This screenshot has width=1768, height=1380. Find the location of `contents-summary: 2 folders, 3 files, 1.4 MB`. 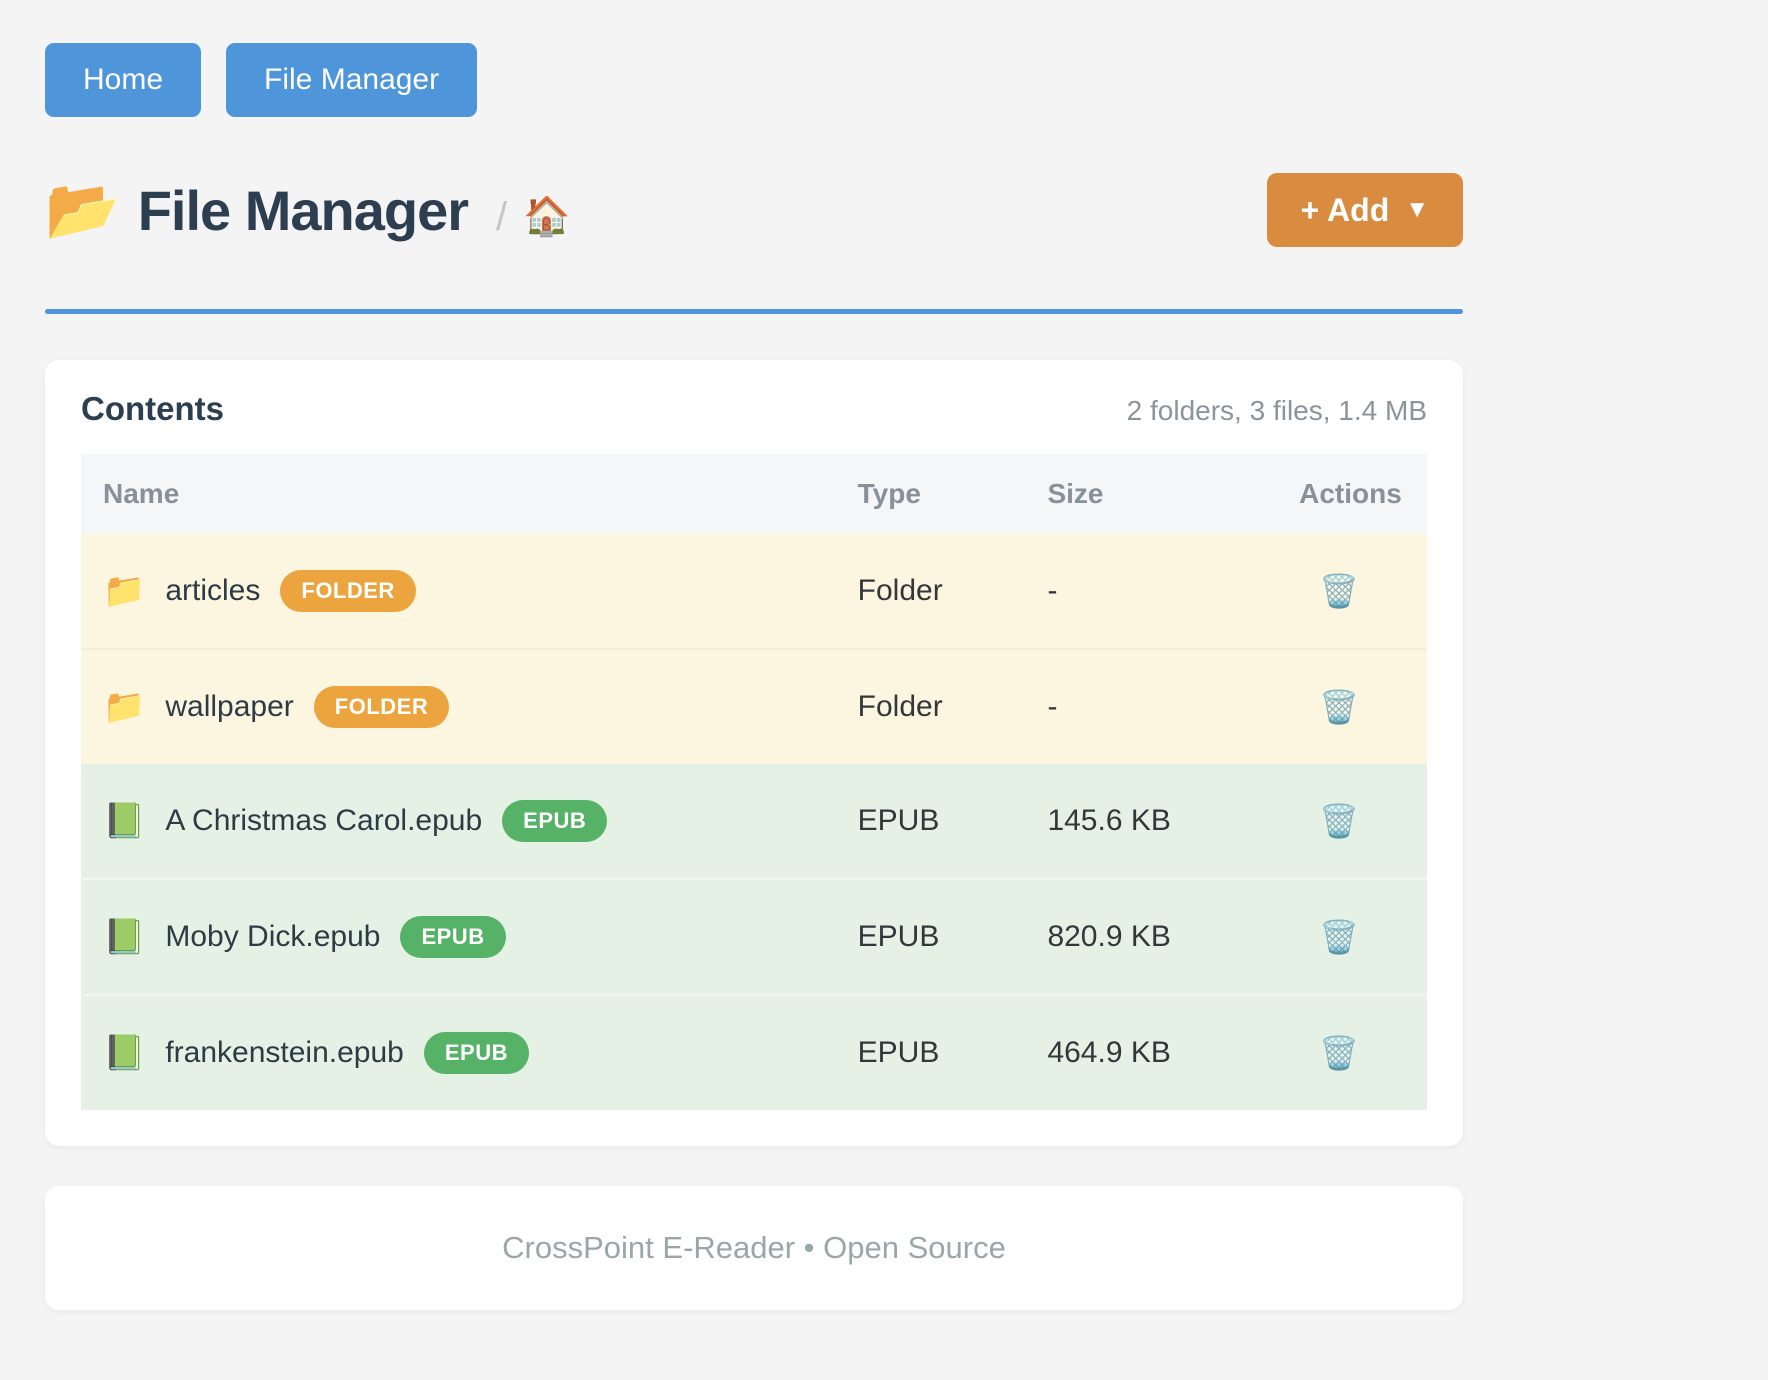

contents-summary: 2 folders, 3 files, 1.4 MB is located at coordinates (1276, 410).